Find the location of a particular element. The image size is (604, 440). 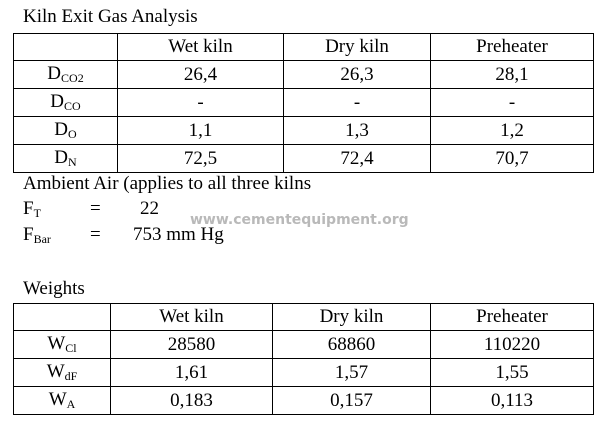

var-label: FBar is located at coordinates (37, 235).